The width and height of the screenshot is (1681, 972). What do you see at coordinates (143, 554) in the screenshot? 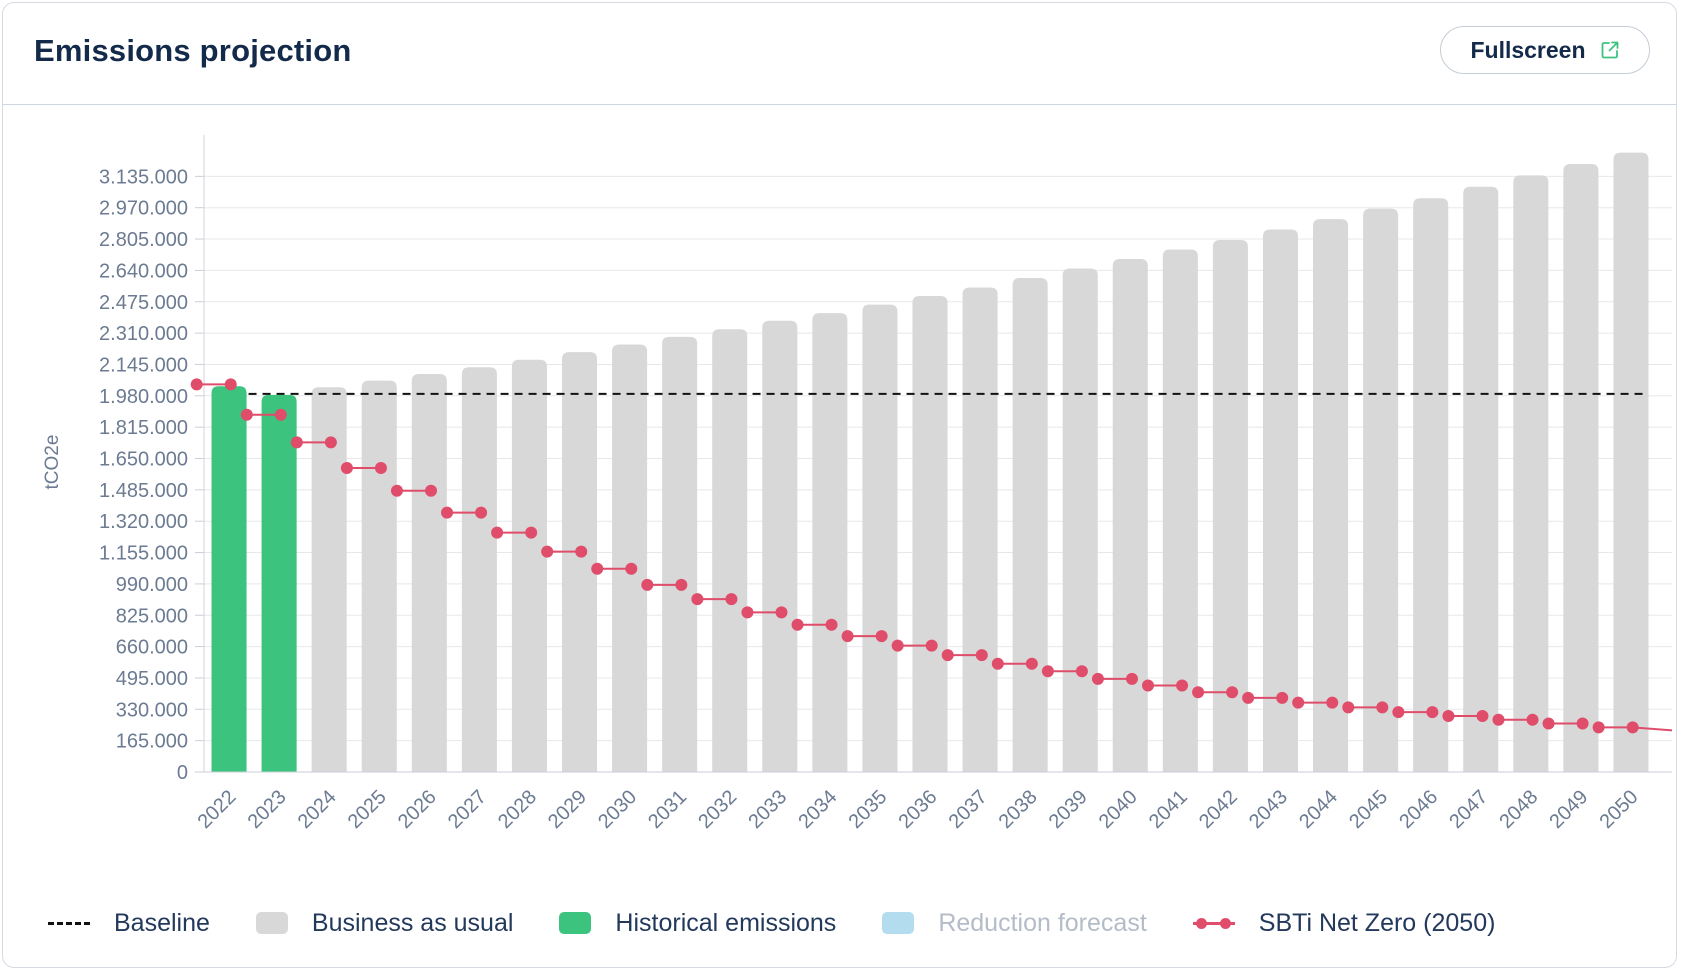
I see `y-tick-label: 1.155.000` at bounding box center [143, 554].